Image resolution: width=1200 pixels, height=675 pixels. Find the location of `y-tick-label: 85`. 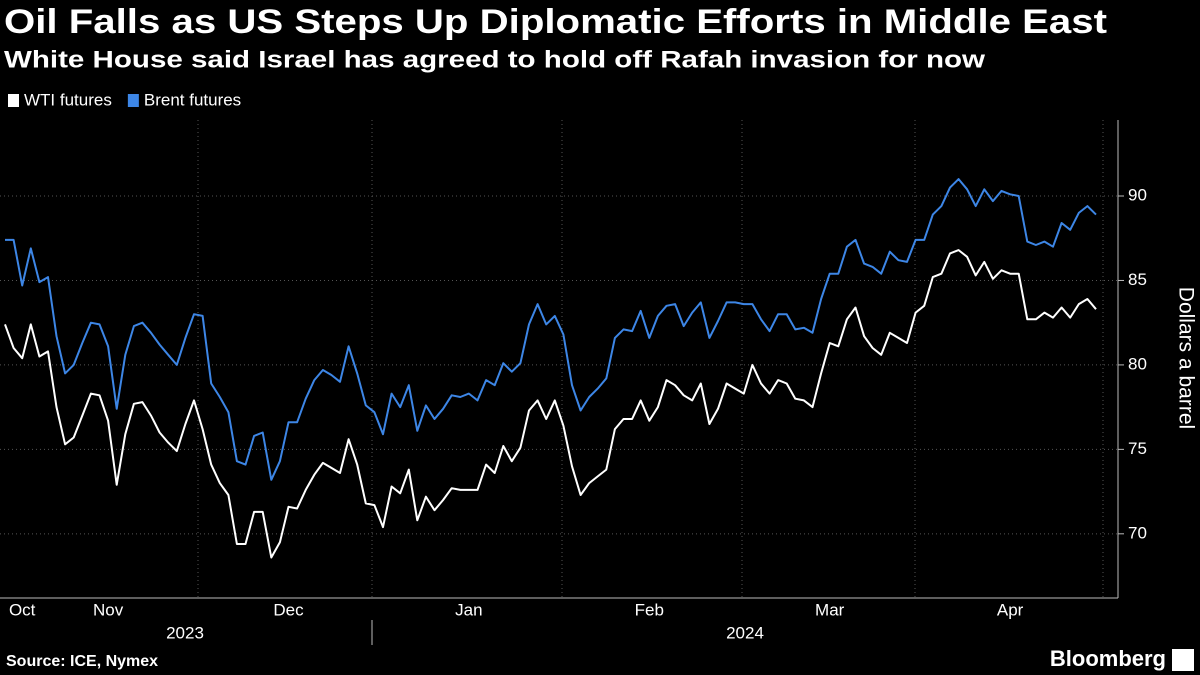

y-tick-label: 85 is located at coordinates (1137, 279).